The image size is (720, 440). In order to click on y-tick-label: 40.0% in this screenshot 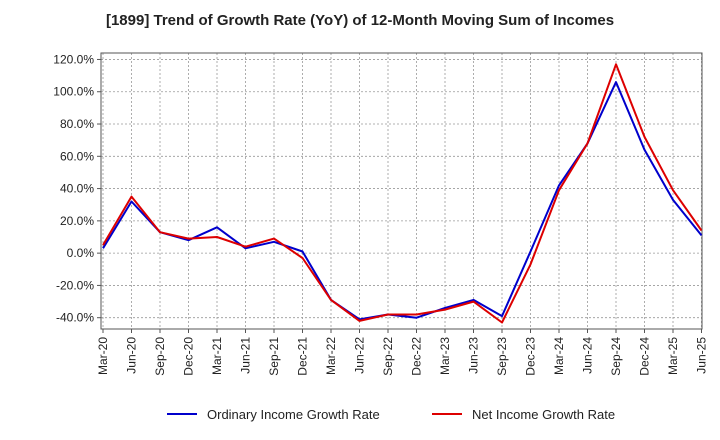, I will do `click(77, 189)`.